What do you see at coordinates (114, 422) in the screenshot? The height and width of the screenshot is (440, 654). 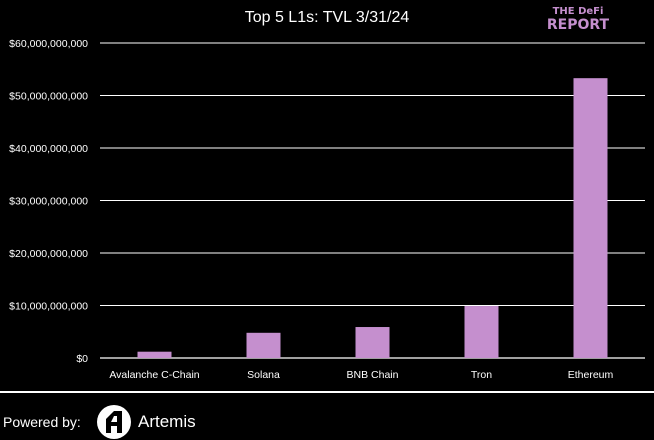 I see `artemis-logo-icon` at bounding box center [114, 422].